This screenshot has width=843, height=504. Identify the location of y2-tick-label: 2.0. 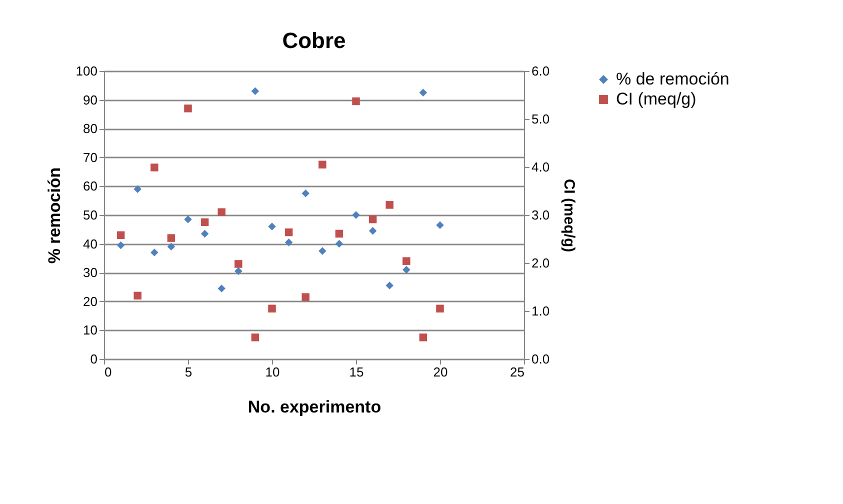
(541, 263).